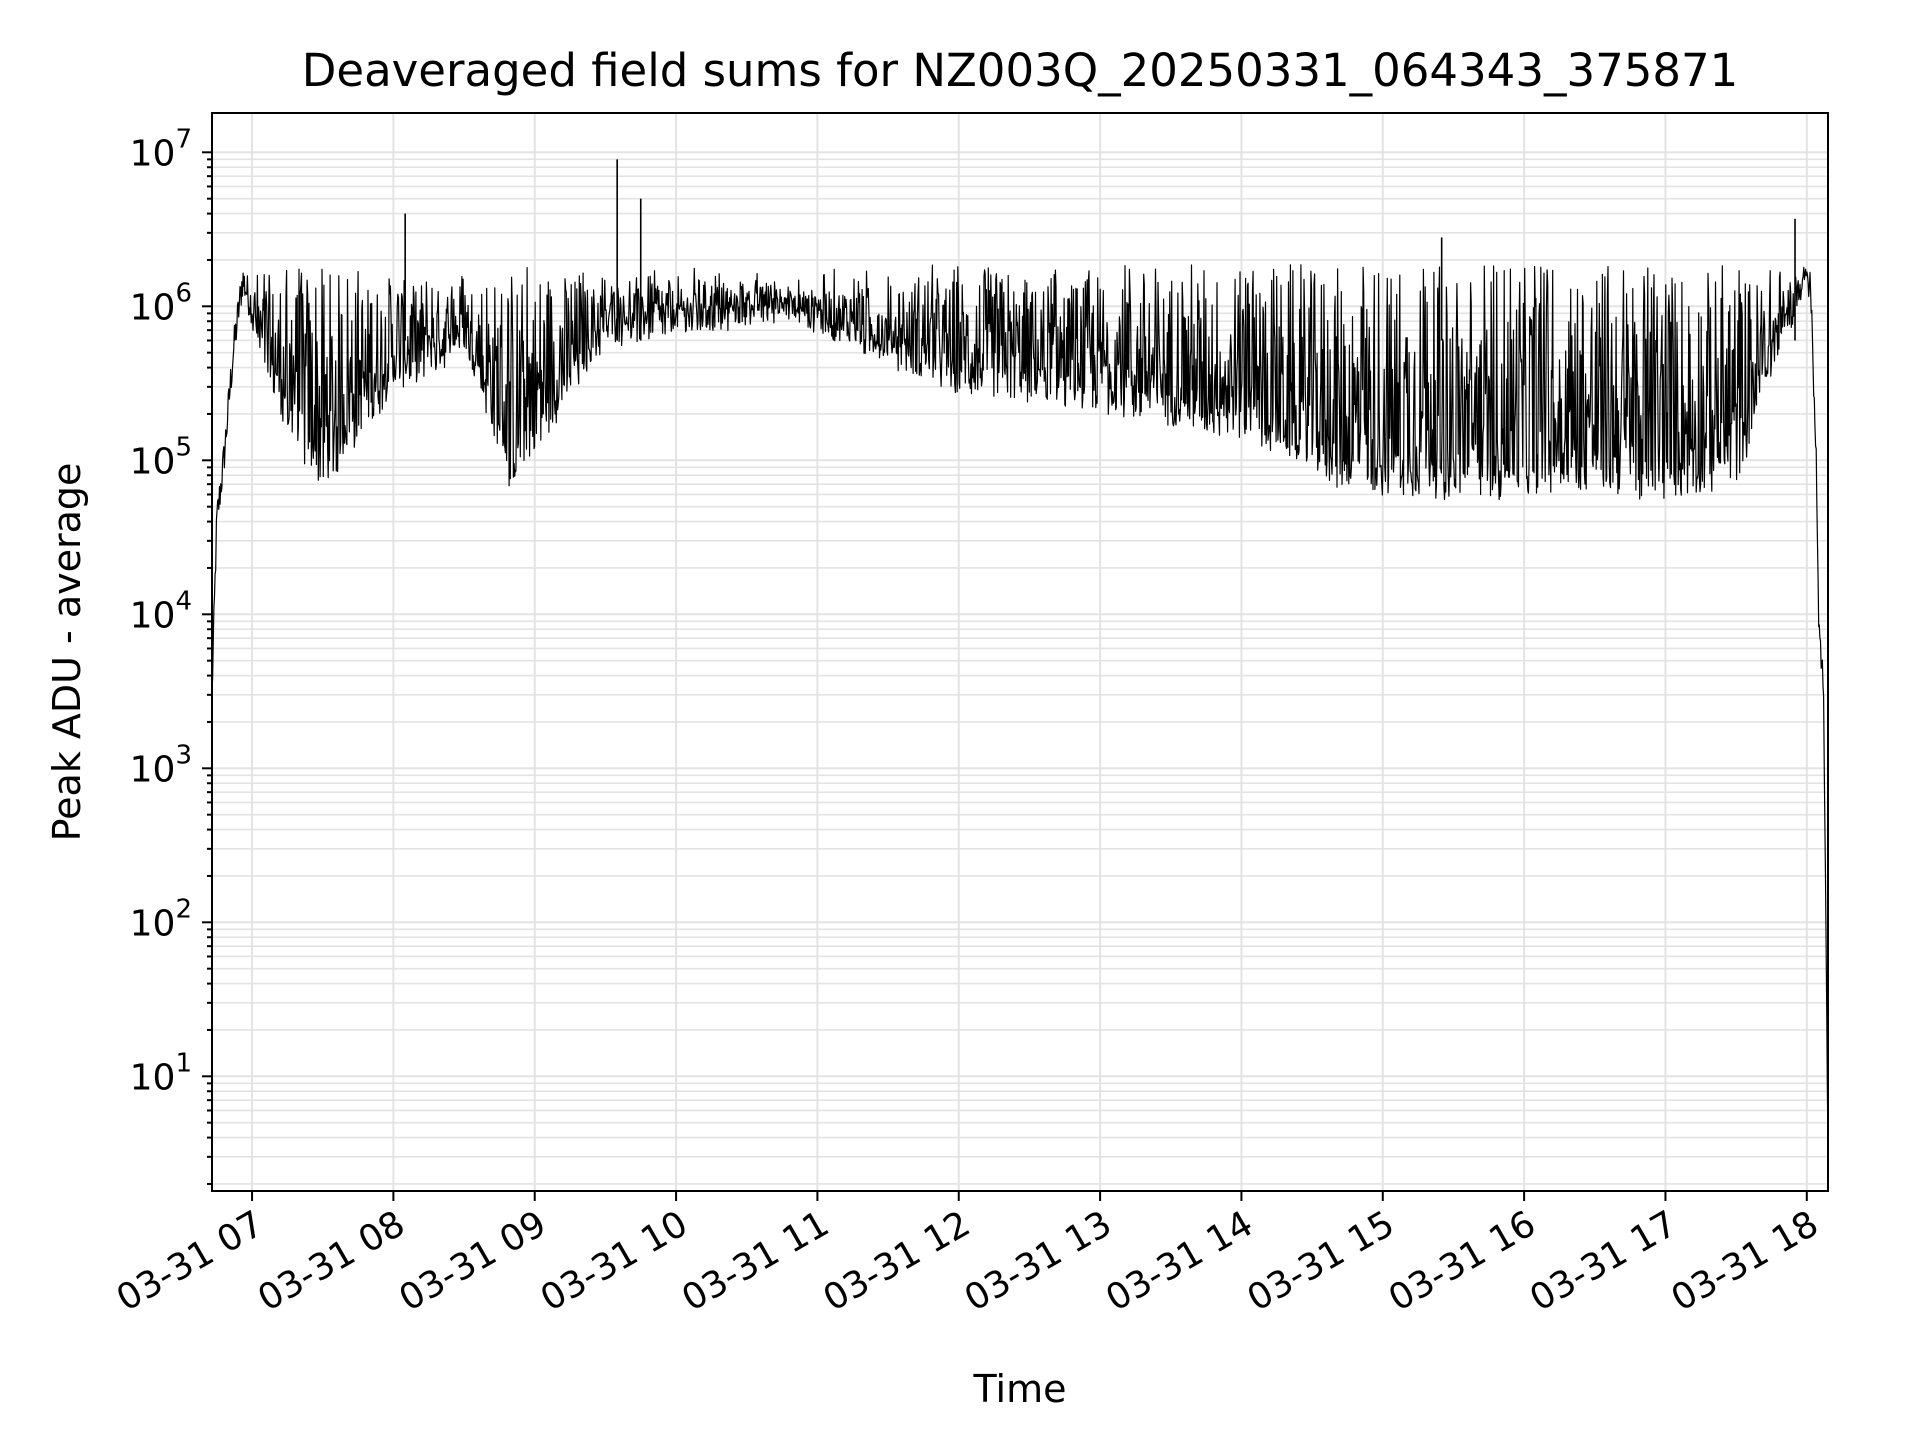 Image resolution: width=1920 pixels, height=1440 pixels. I want to click on y-tick-label: 10³, so click(161, 765).